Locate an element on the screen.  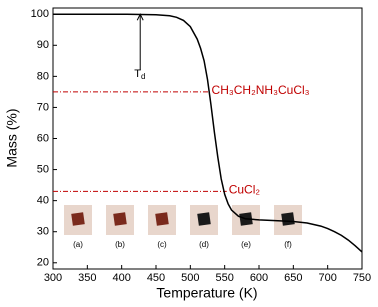
photo-label: (c) is located at coordinates (162, 244).